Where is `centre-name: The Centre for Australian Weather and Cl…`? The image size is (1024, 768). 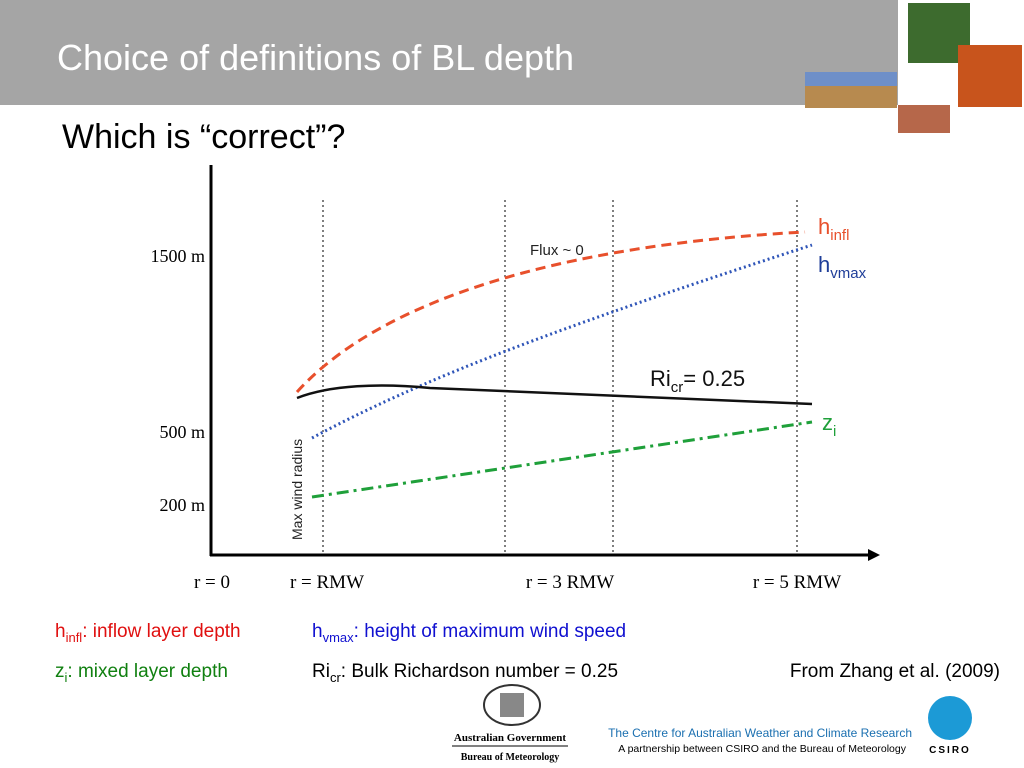
centre-name: The Centre for Australian Weather and Cl… is located at coordinates (760, 733).